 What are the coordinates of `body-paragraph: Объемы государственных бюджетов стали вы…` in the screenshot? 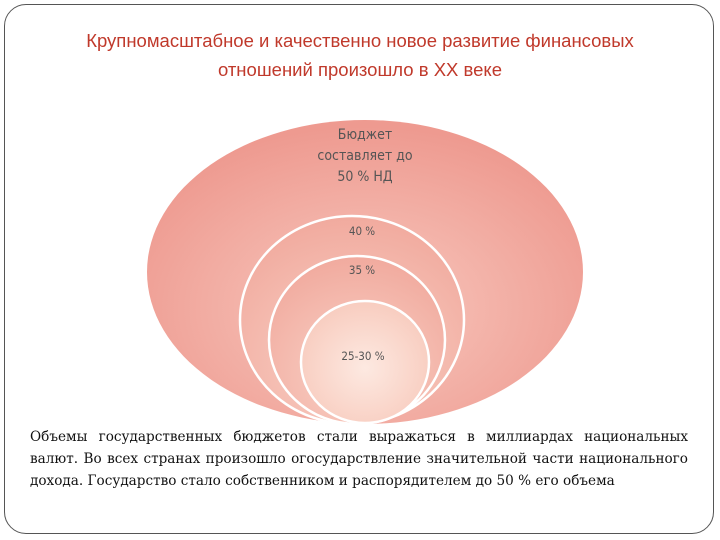 It's located at (359, 459).